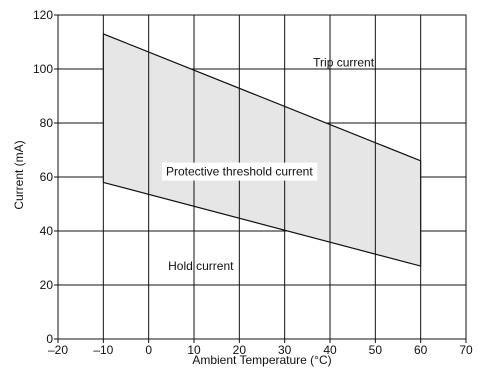 This screenshot has height=369, width=478. I want to click on y-tick-label: 60, so click(47, 177).